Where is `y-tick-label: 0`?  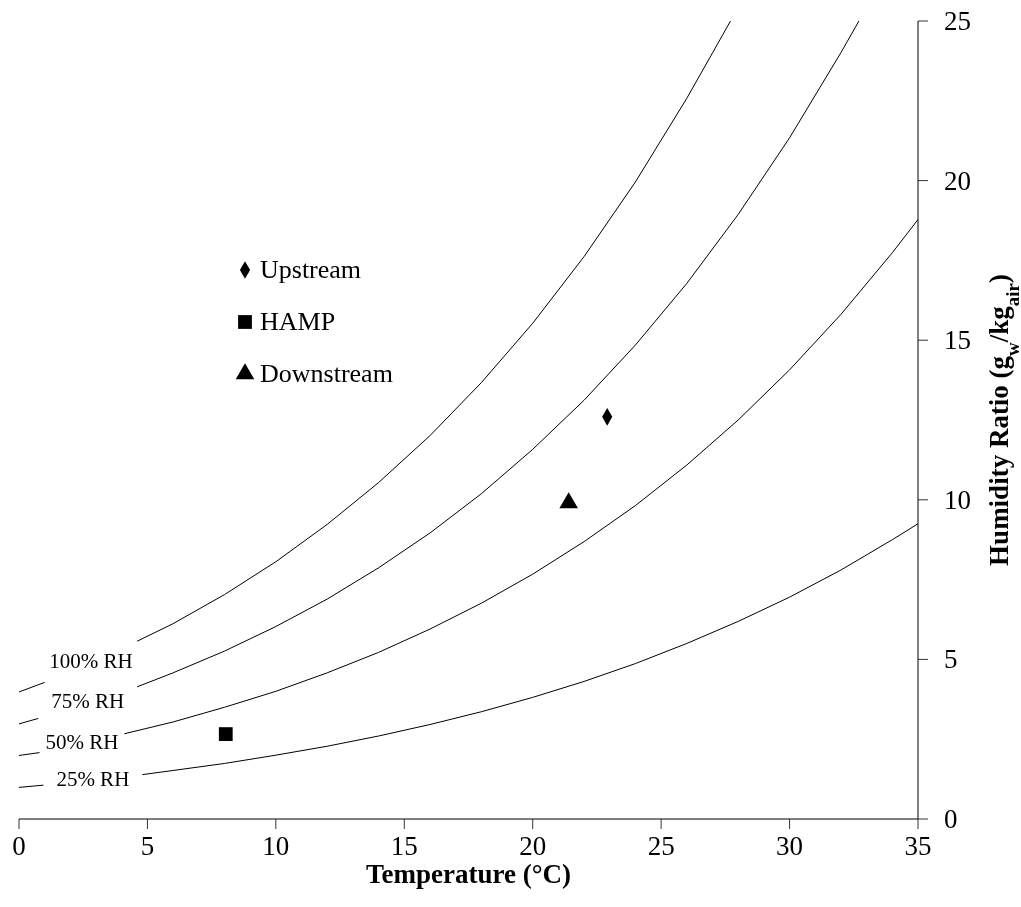
y-tick-label: 0 is located at coordinates (951, 819).